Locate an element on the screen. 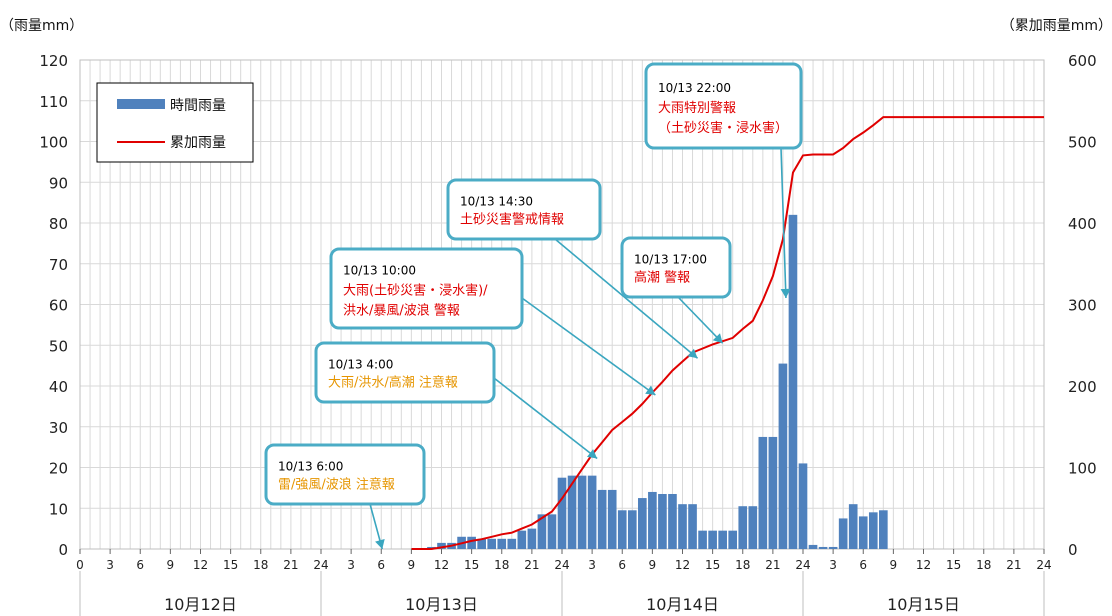 Image resolution: width=1112 pixels, height=616 pixels. y-left-tick-label: 70 is located at coordinates (58, 265).